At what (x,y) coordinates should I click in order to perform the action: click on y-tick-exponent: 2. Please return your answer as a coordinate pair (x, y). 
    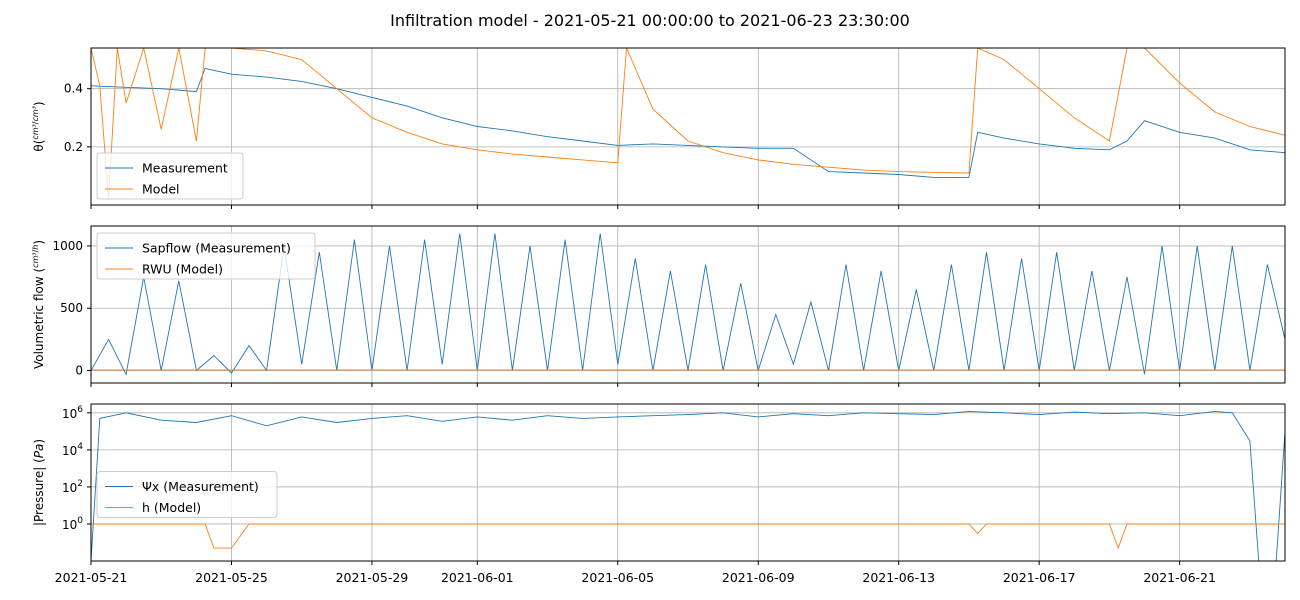
    Looking at the image, I should click on (80, 484).